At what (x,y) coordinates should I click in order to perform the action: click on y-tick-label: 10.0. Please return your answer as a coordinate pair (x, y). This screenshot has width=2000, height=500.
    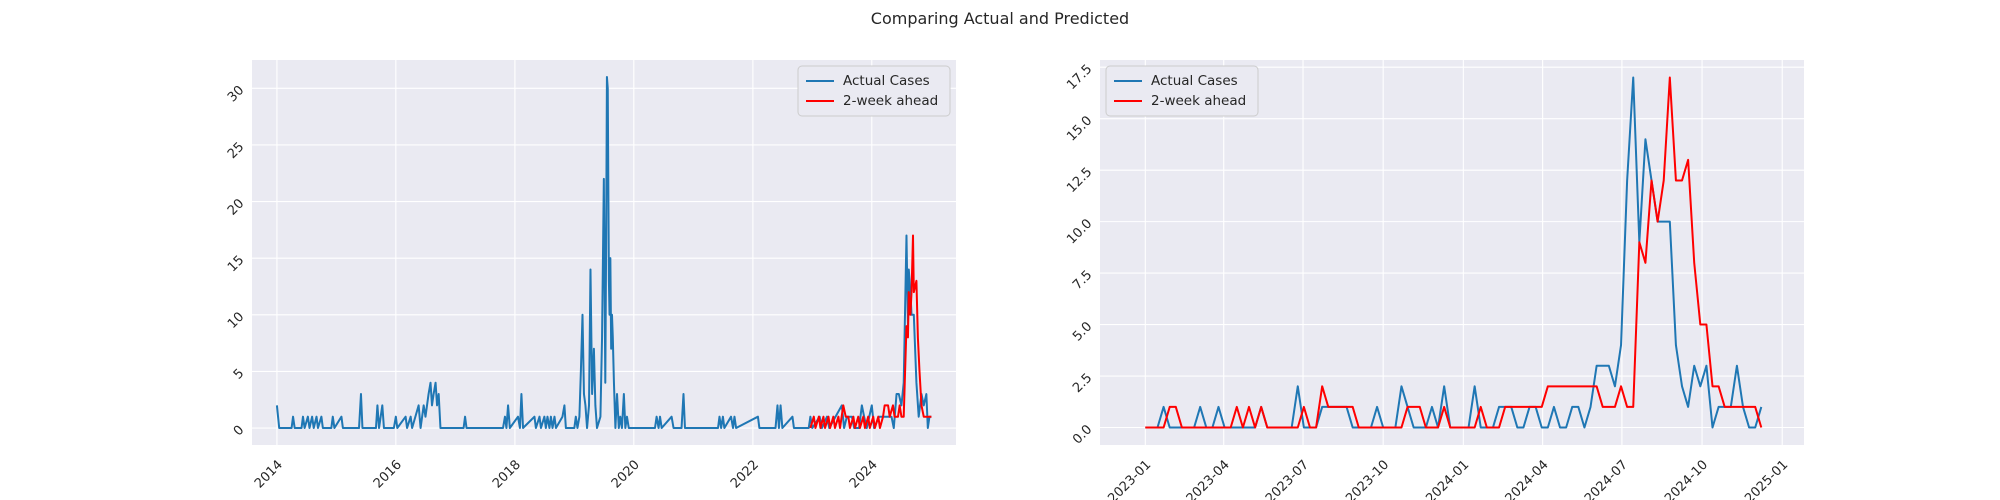
    Looking at the image, I should click on (1079, 231).